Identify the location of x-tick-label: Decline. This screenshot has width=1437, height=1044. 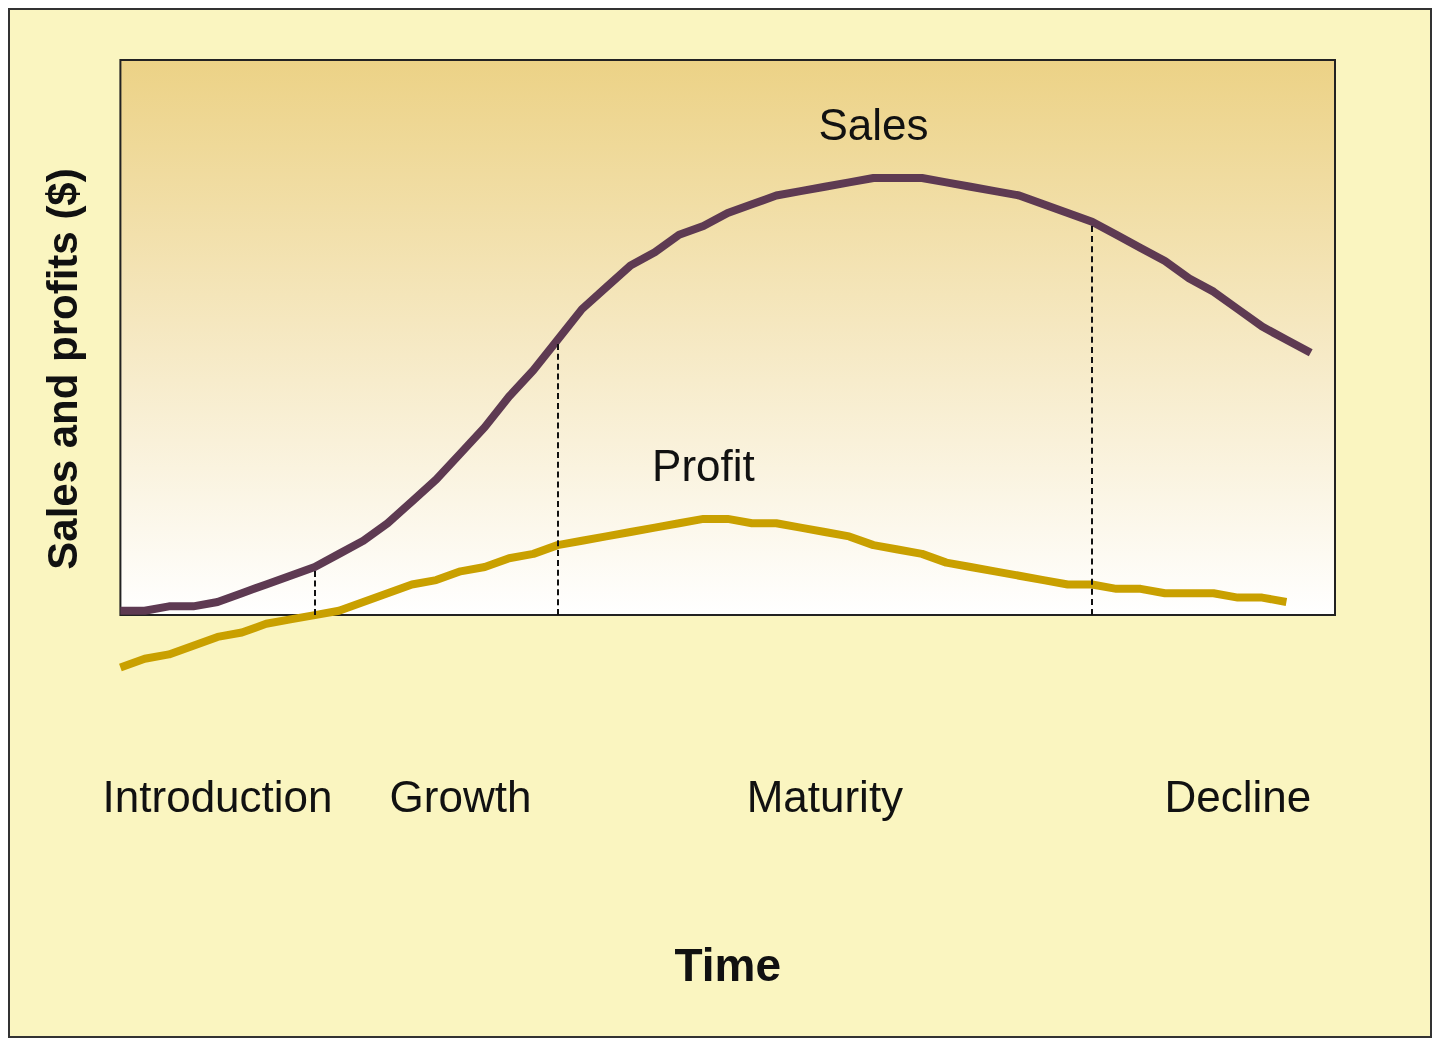
(1238, 796).